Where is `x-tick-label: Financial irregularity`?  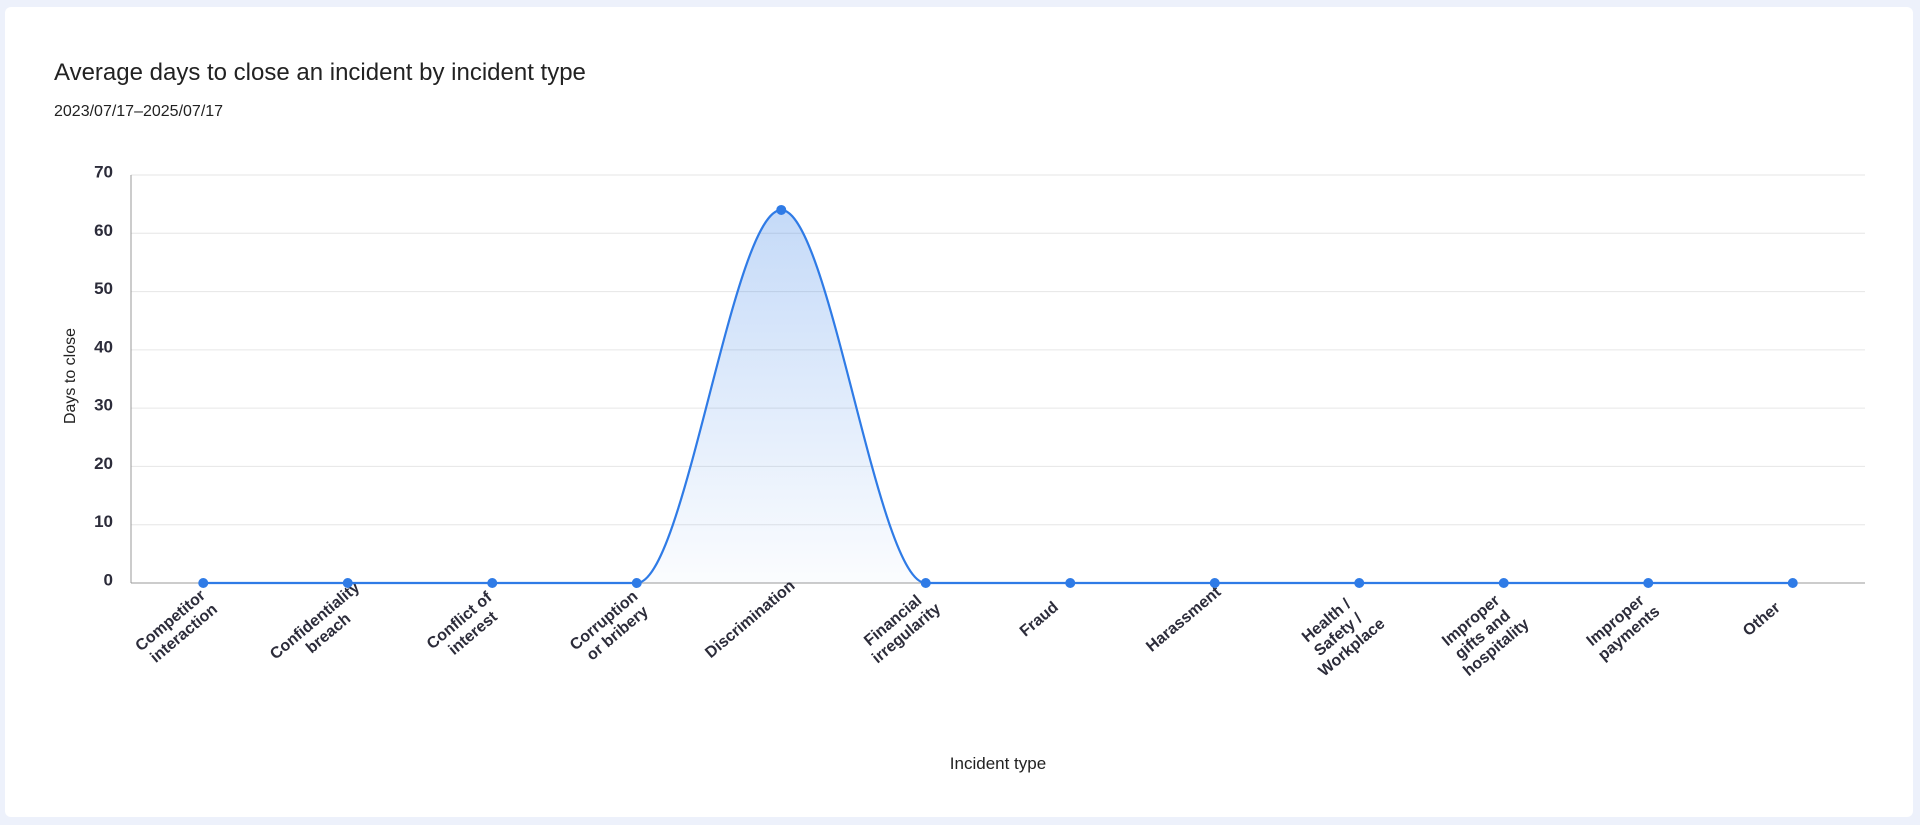
x-tick-label: Financial irregularity is located at coordinates (900, 626).